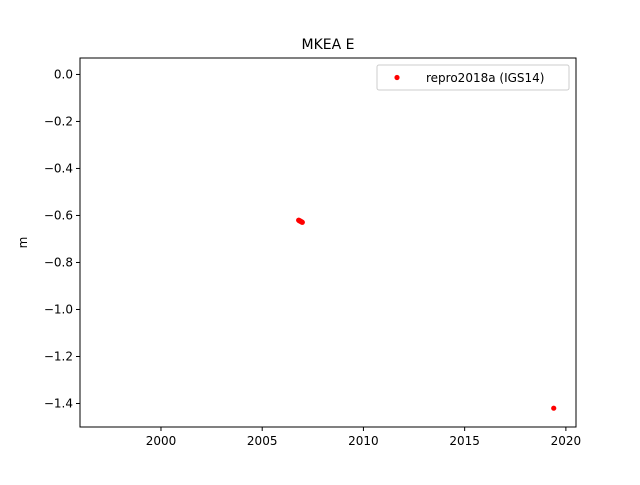 The height and width of the screenshot is (485, 640). I want to click on y-tick-label: −1.4, so click(58, 403).